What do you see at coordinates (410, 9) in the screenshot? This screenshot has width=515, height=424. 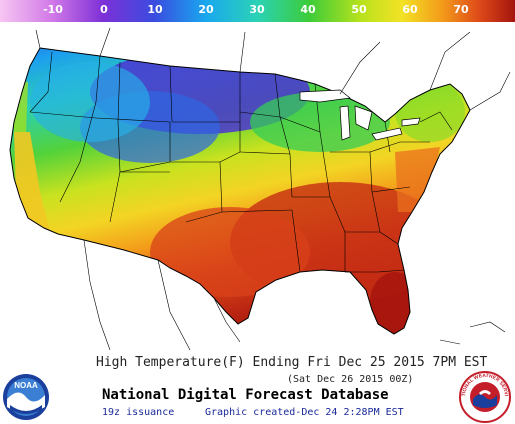 I see `colorbar-tick-label: 60` at bounding box center [410, 9].